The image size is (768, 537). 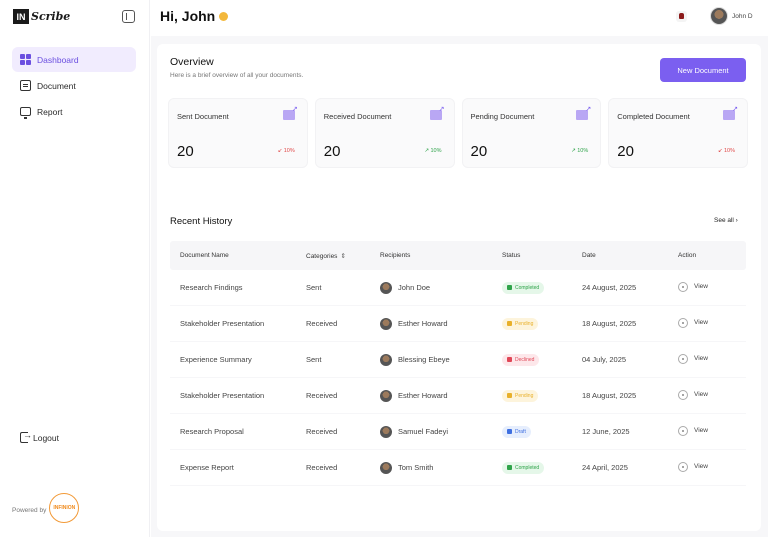 What do you see at coordinates (416, 467) in the screenshot?
I see `recipient-name: Tom Smith` at bounding box center [416, 467].